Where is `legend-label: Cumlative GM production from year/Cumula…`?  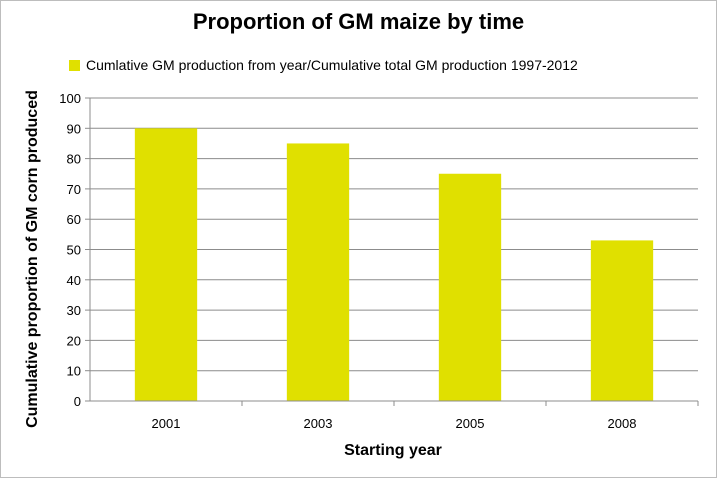 legend-label: Cumlative GM production from year/Cumula… is located at coordinates (332, 65).